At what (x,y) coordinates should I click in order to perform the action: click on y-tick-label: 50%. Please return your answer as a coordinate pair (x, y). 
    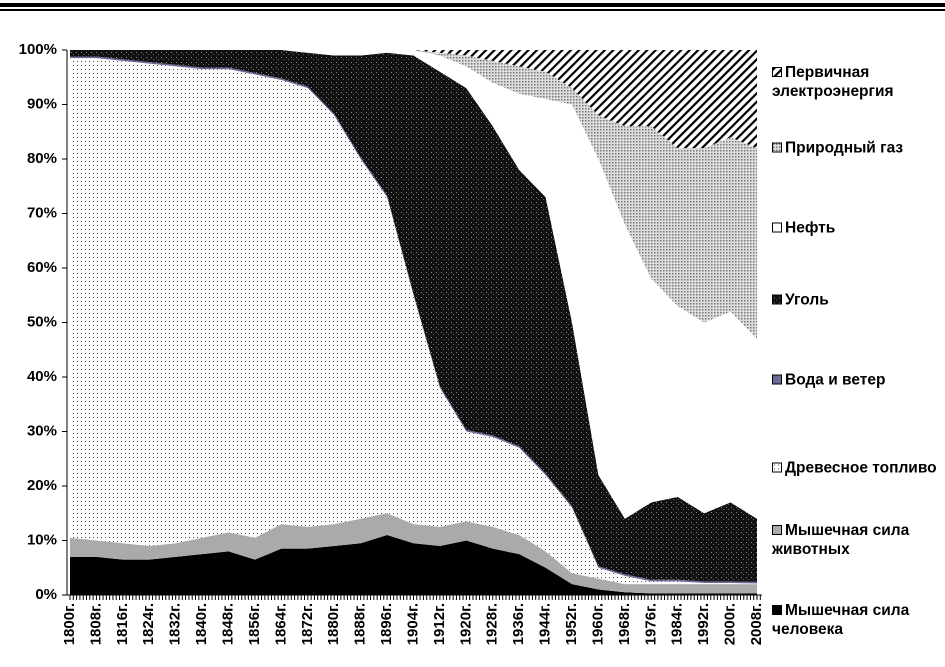
    Looking at the image, I should click on (42, 321).